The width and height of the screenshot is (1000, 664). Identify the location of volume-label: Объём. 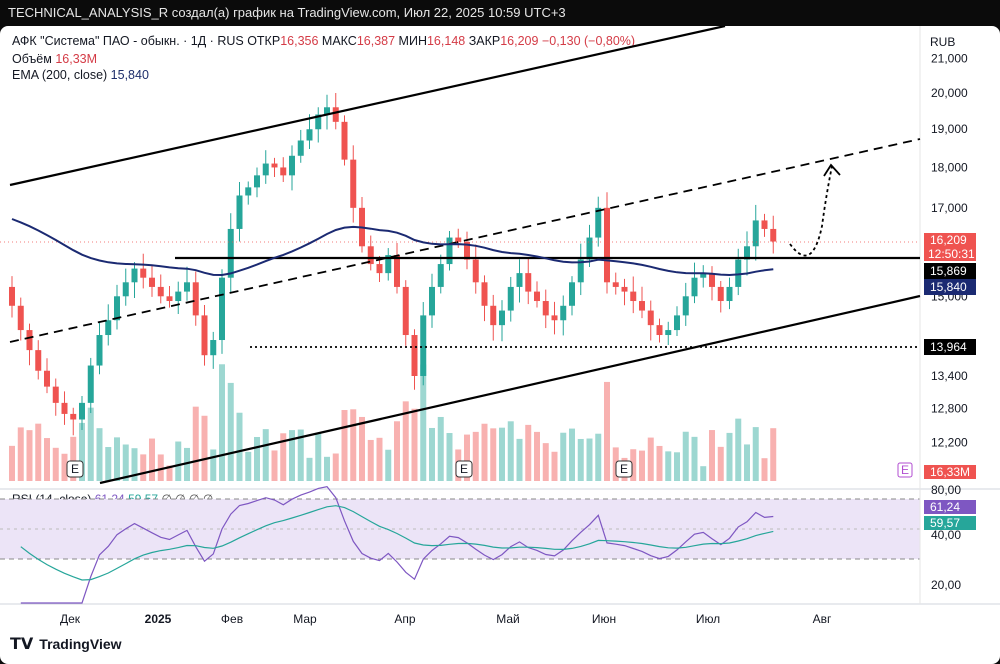
(32, 59).